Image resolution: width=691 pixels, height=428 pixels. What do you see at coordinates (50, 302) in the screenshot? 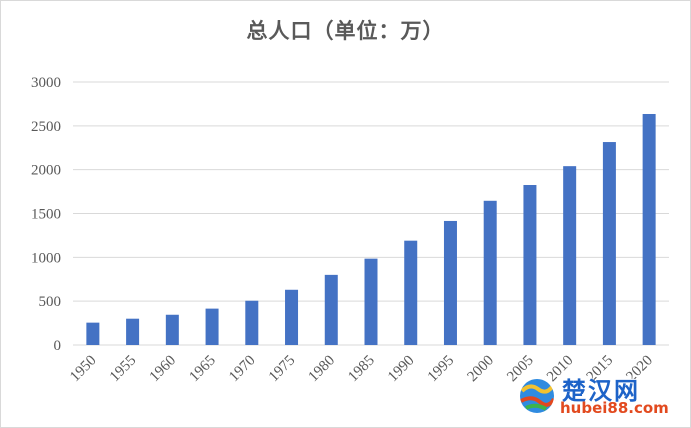
I see `y-tick-label: 500` at bounding box center [50, 302].